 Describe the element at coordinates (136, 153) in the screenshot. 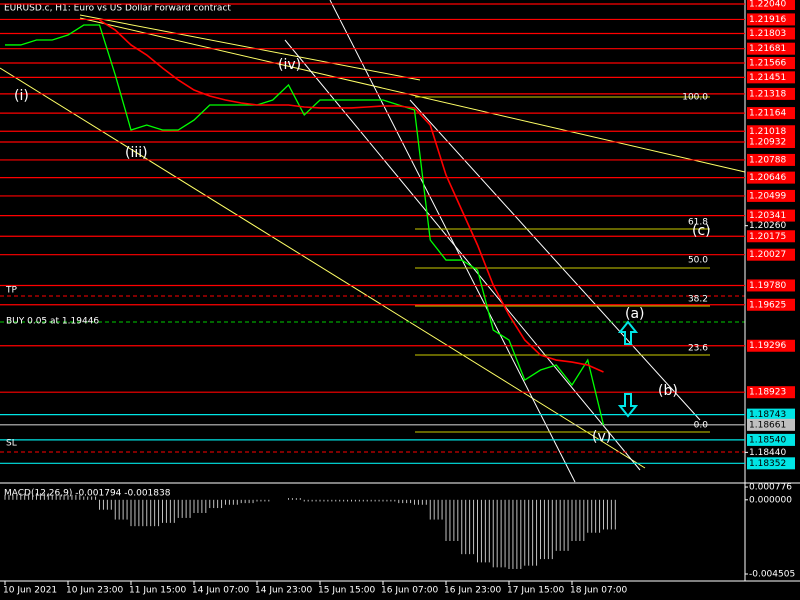

I see `wave-label: (iii)` at that location.